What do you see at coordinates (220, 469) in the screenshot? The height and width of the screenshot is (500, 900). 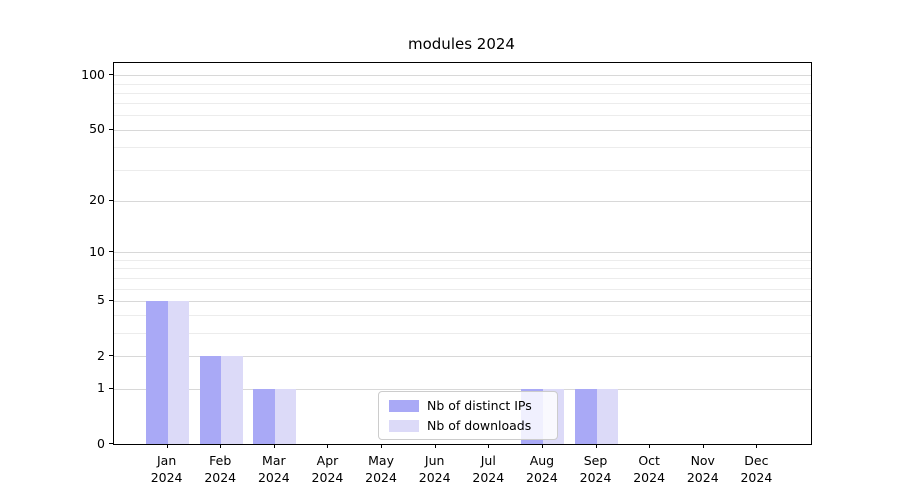 I see `x-tick-label-feb: Feb 2024` at bounding box center [220, 469].